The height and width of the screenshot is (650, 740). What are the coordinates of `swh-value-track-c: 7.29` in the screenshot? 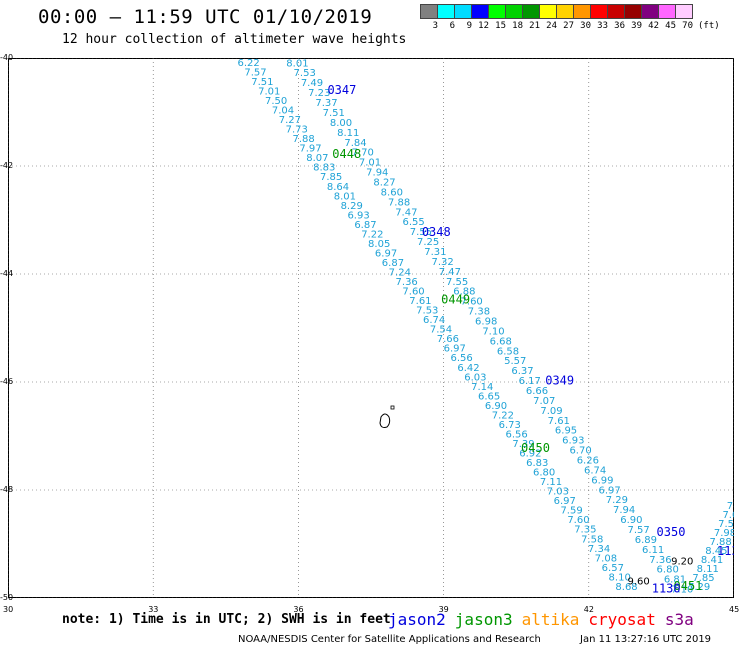 It's located at (699, 587).